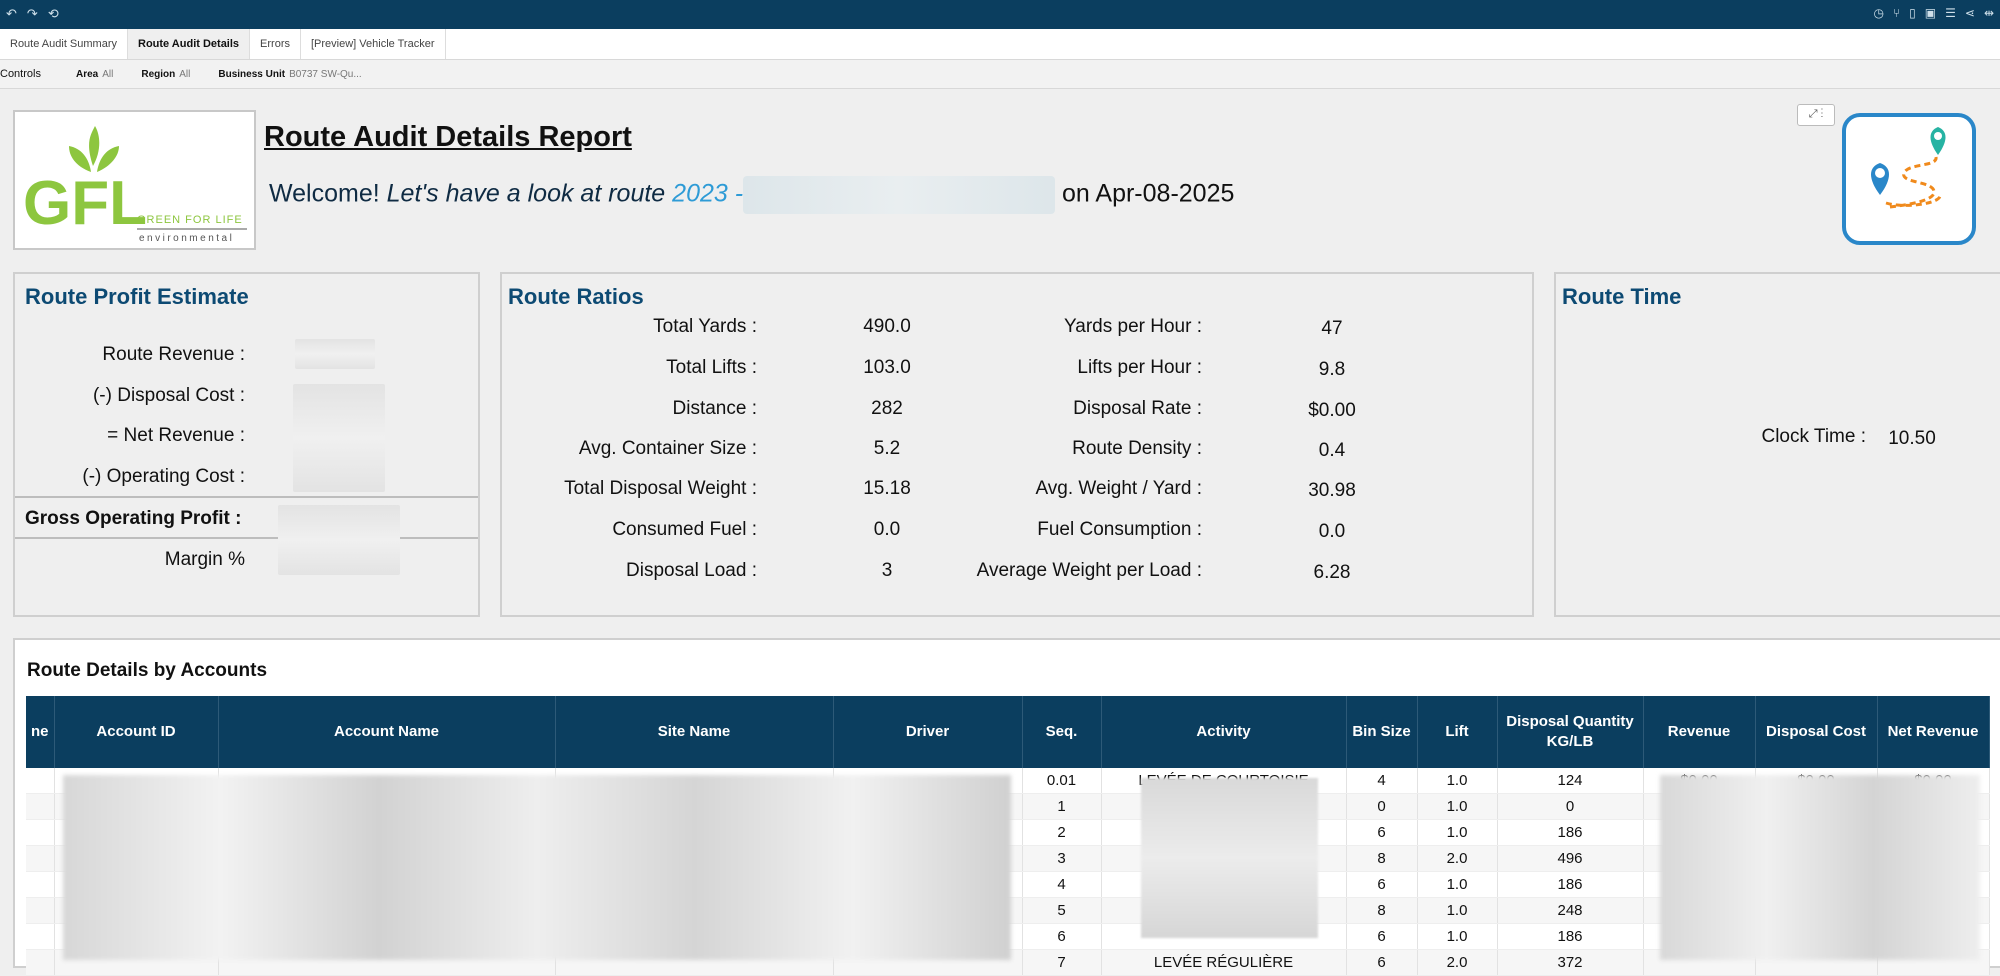 The image size is (2000, 976). What do you see at coordinates (1382, 732) in the screenshot?
I see `column-header: Bin Size` at bounding box center [1382, 732].